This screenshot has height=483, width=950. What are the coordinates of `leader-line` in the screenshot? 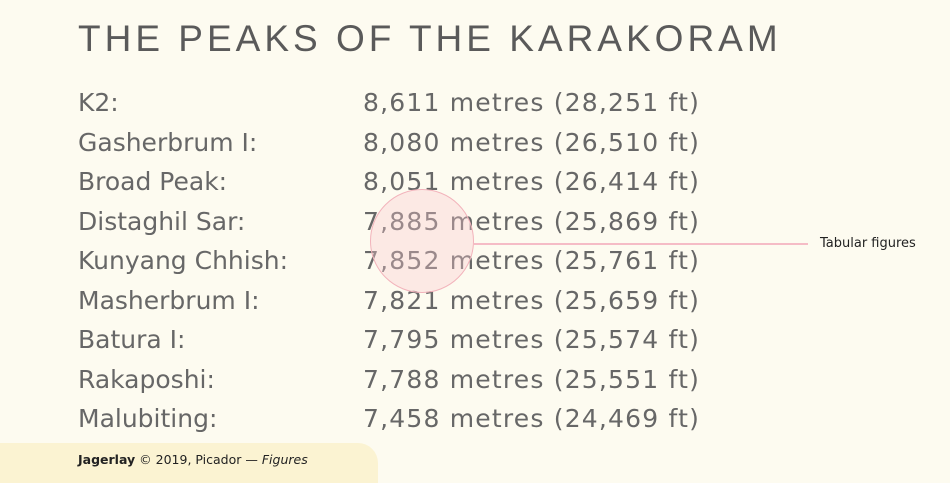 It's located at (641, 244).